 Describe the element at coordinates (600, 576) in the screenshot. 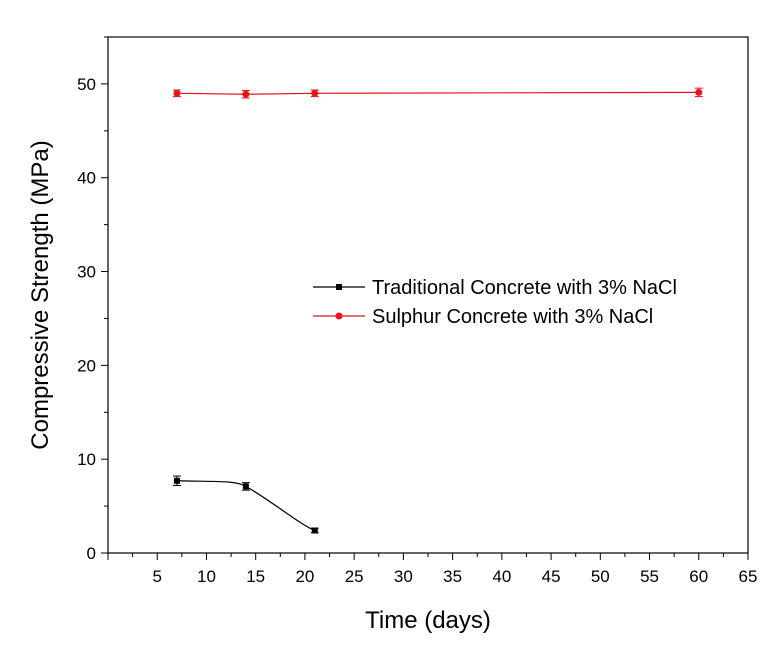

I see `x-tick-label: 50` at that location.